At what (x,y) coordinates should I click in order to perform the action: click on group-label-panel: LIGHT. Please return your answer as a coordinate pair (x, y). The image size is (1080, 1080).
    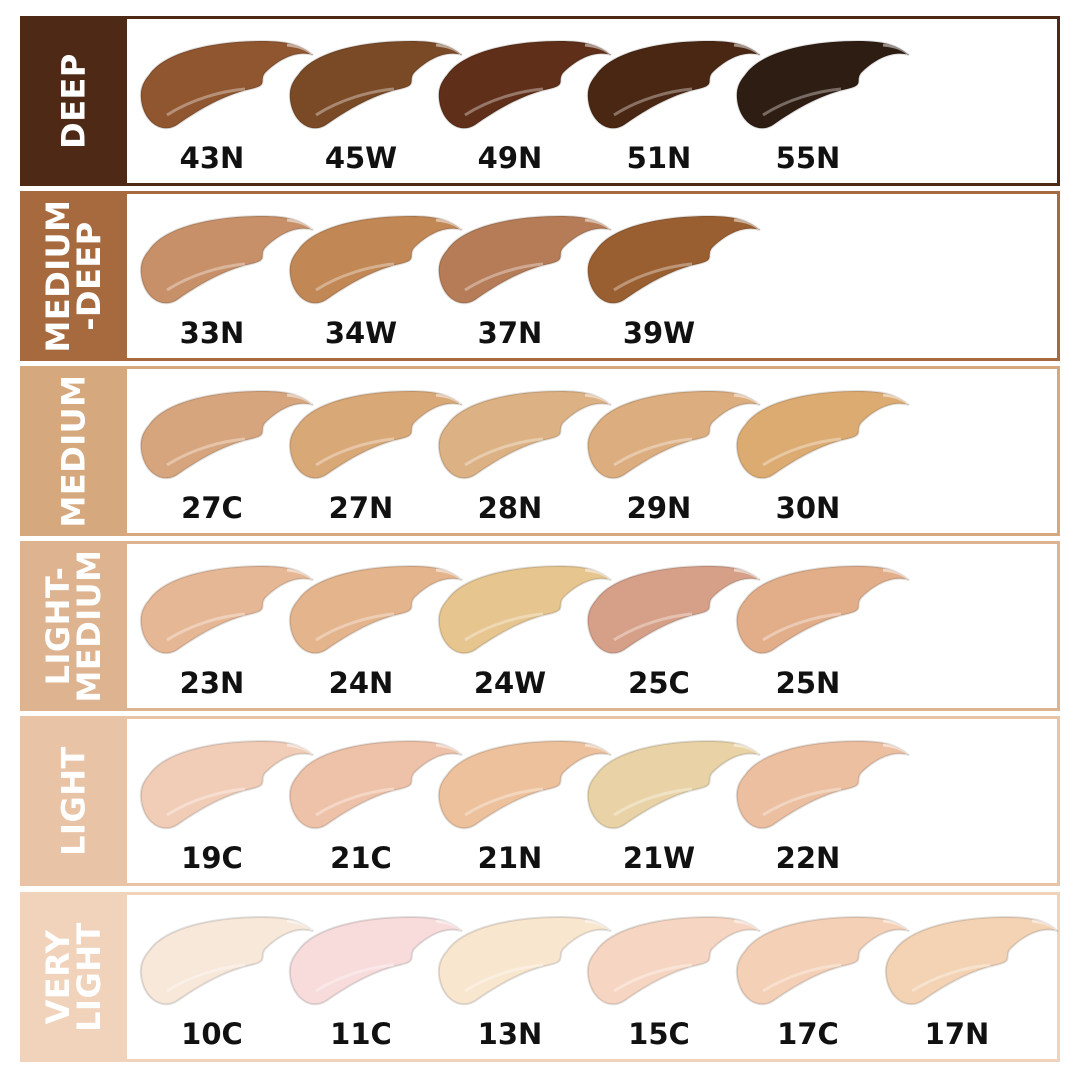
    Looking at the image, I should click on (73, 801).